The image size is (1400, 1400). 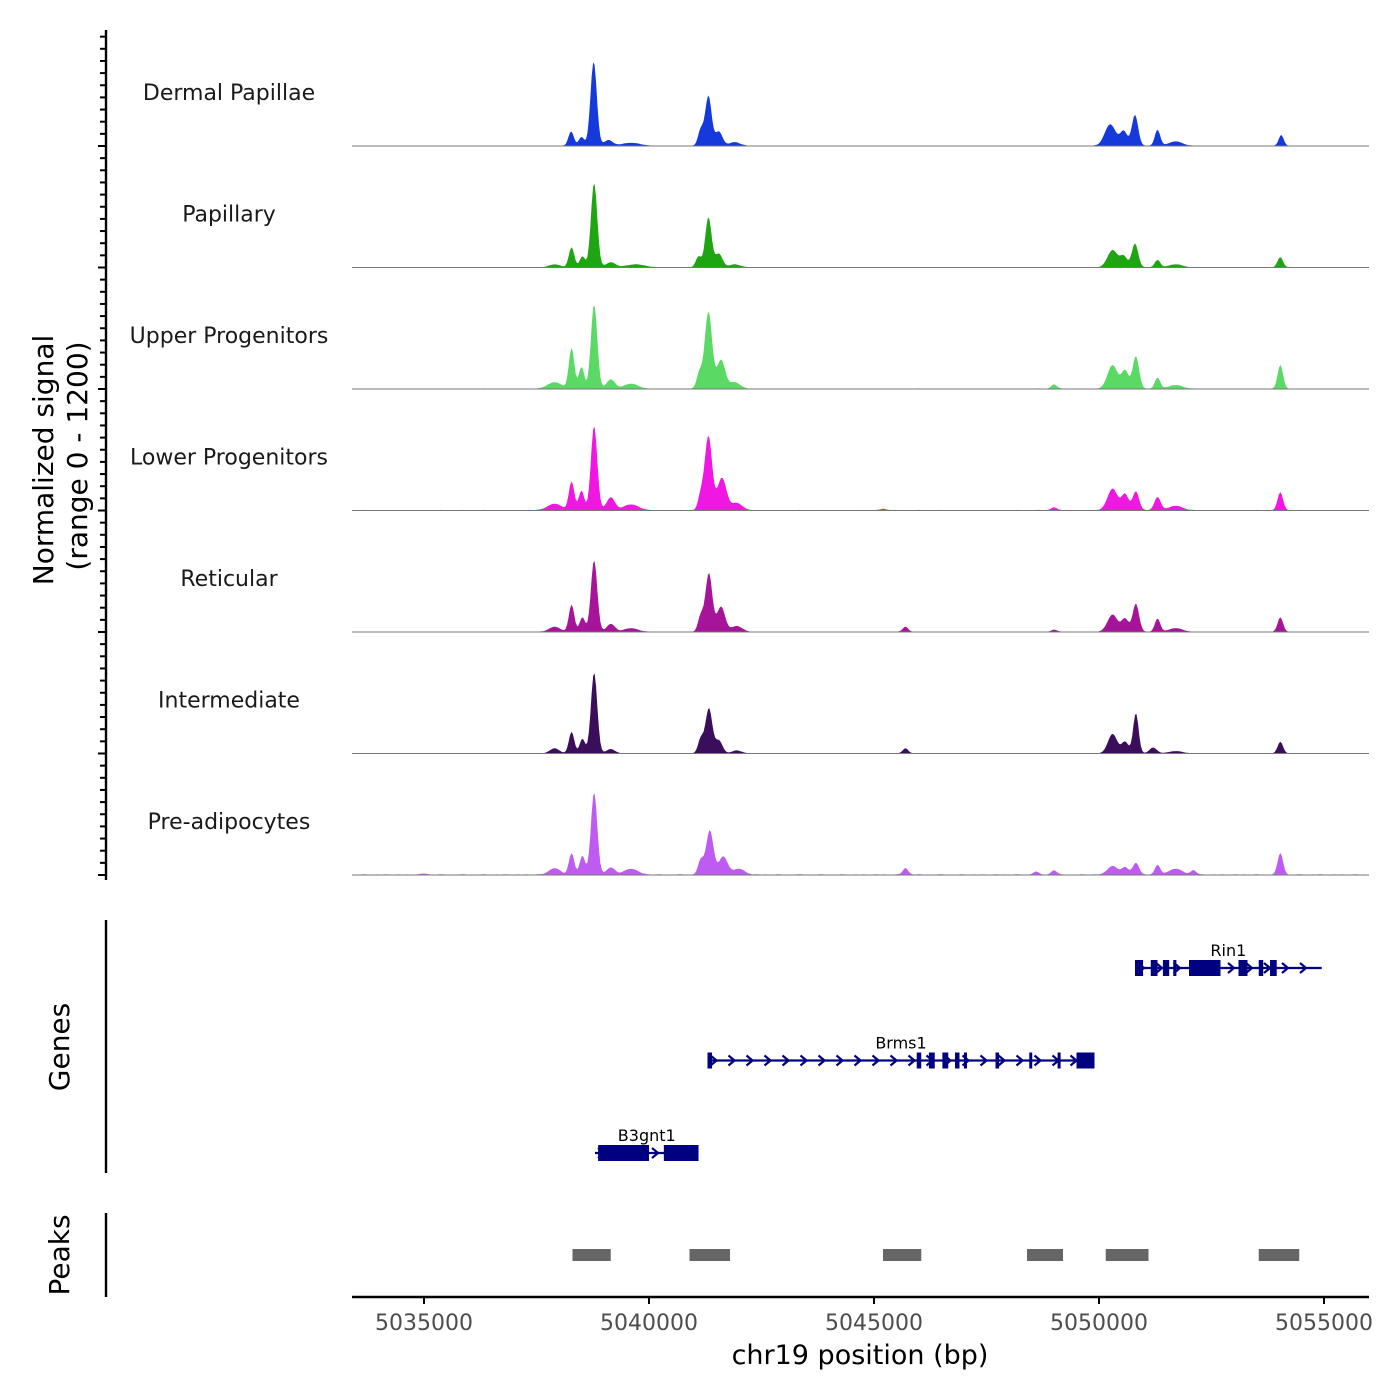 I want to click on gene-track: Rin1 Brms1 B3gnt1, so click(x=958, y=1051).